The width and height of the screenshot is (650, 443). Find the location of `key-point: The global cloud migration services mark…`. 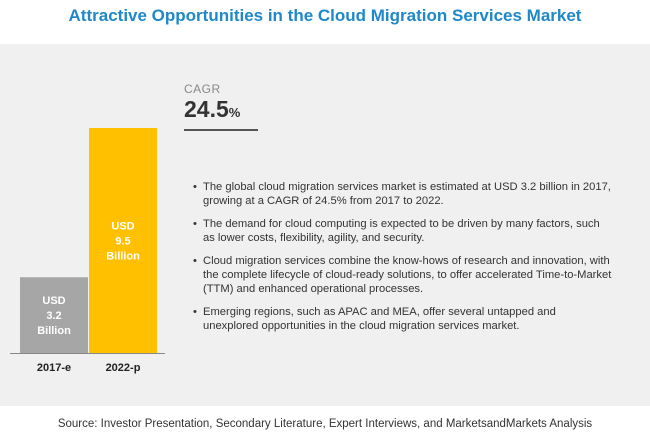

key-point: The global cloud migration services mark… is located at coordinates (403, 194).